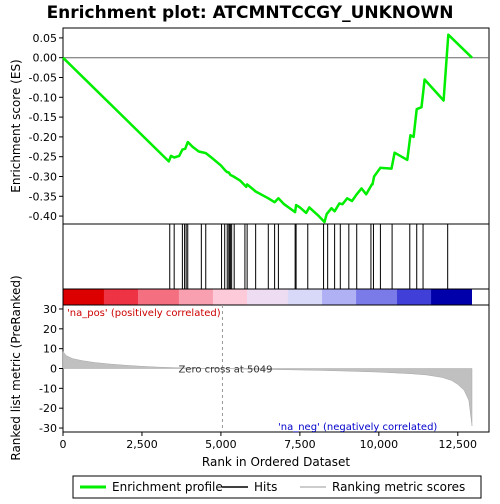 Image resolution: width=500 pixels, height=504 pixels. Describe the element at coordinates (480, 297) in the screenshot. I see `colorbar-tail` at that location.